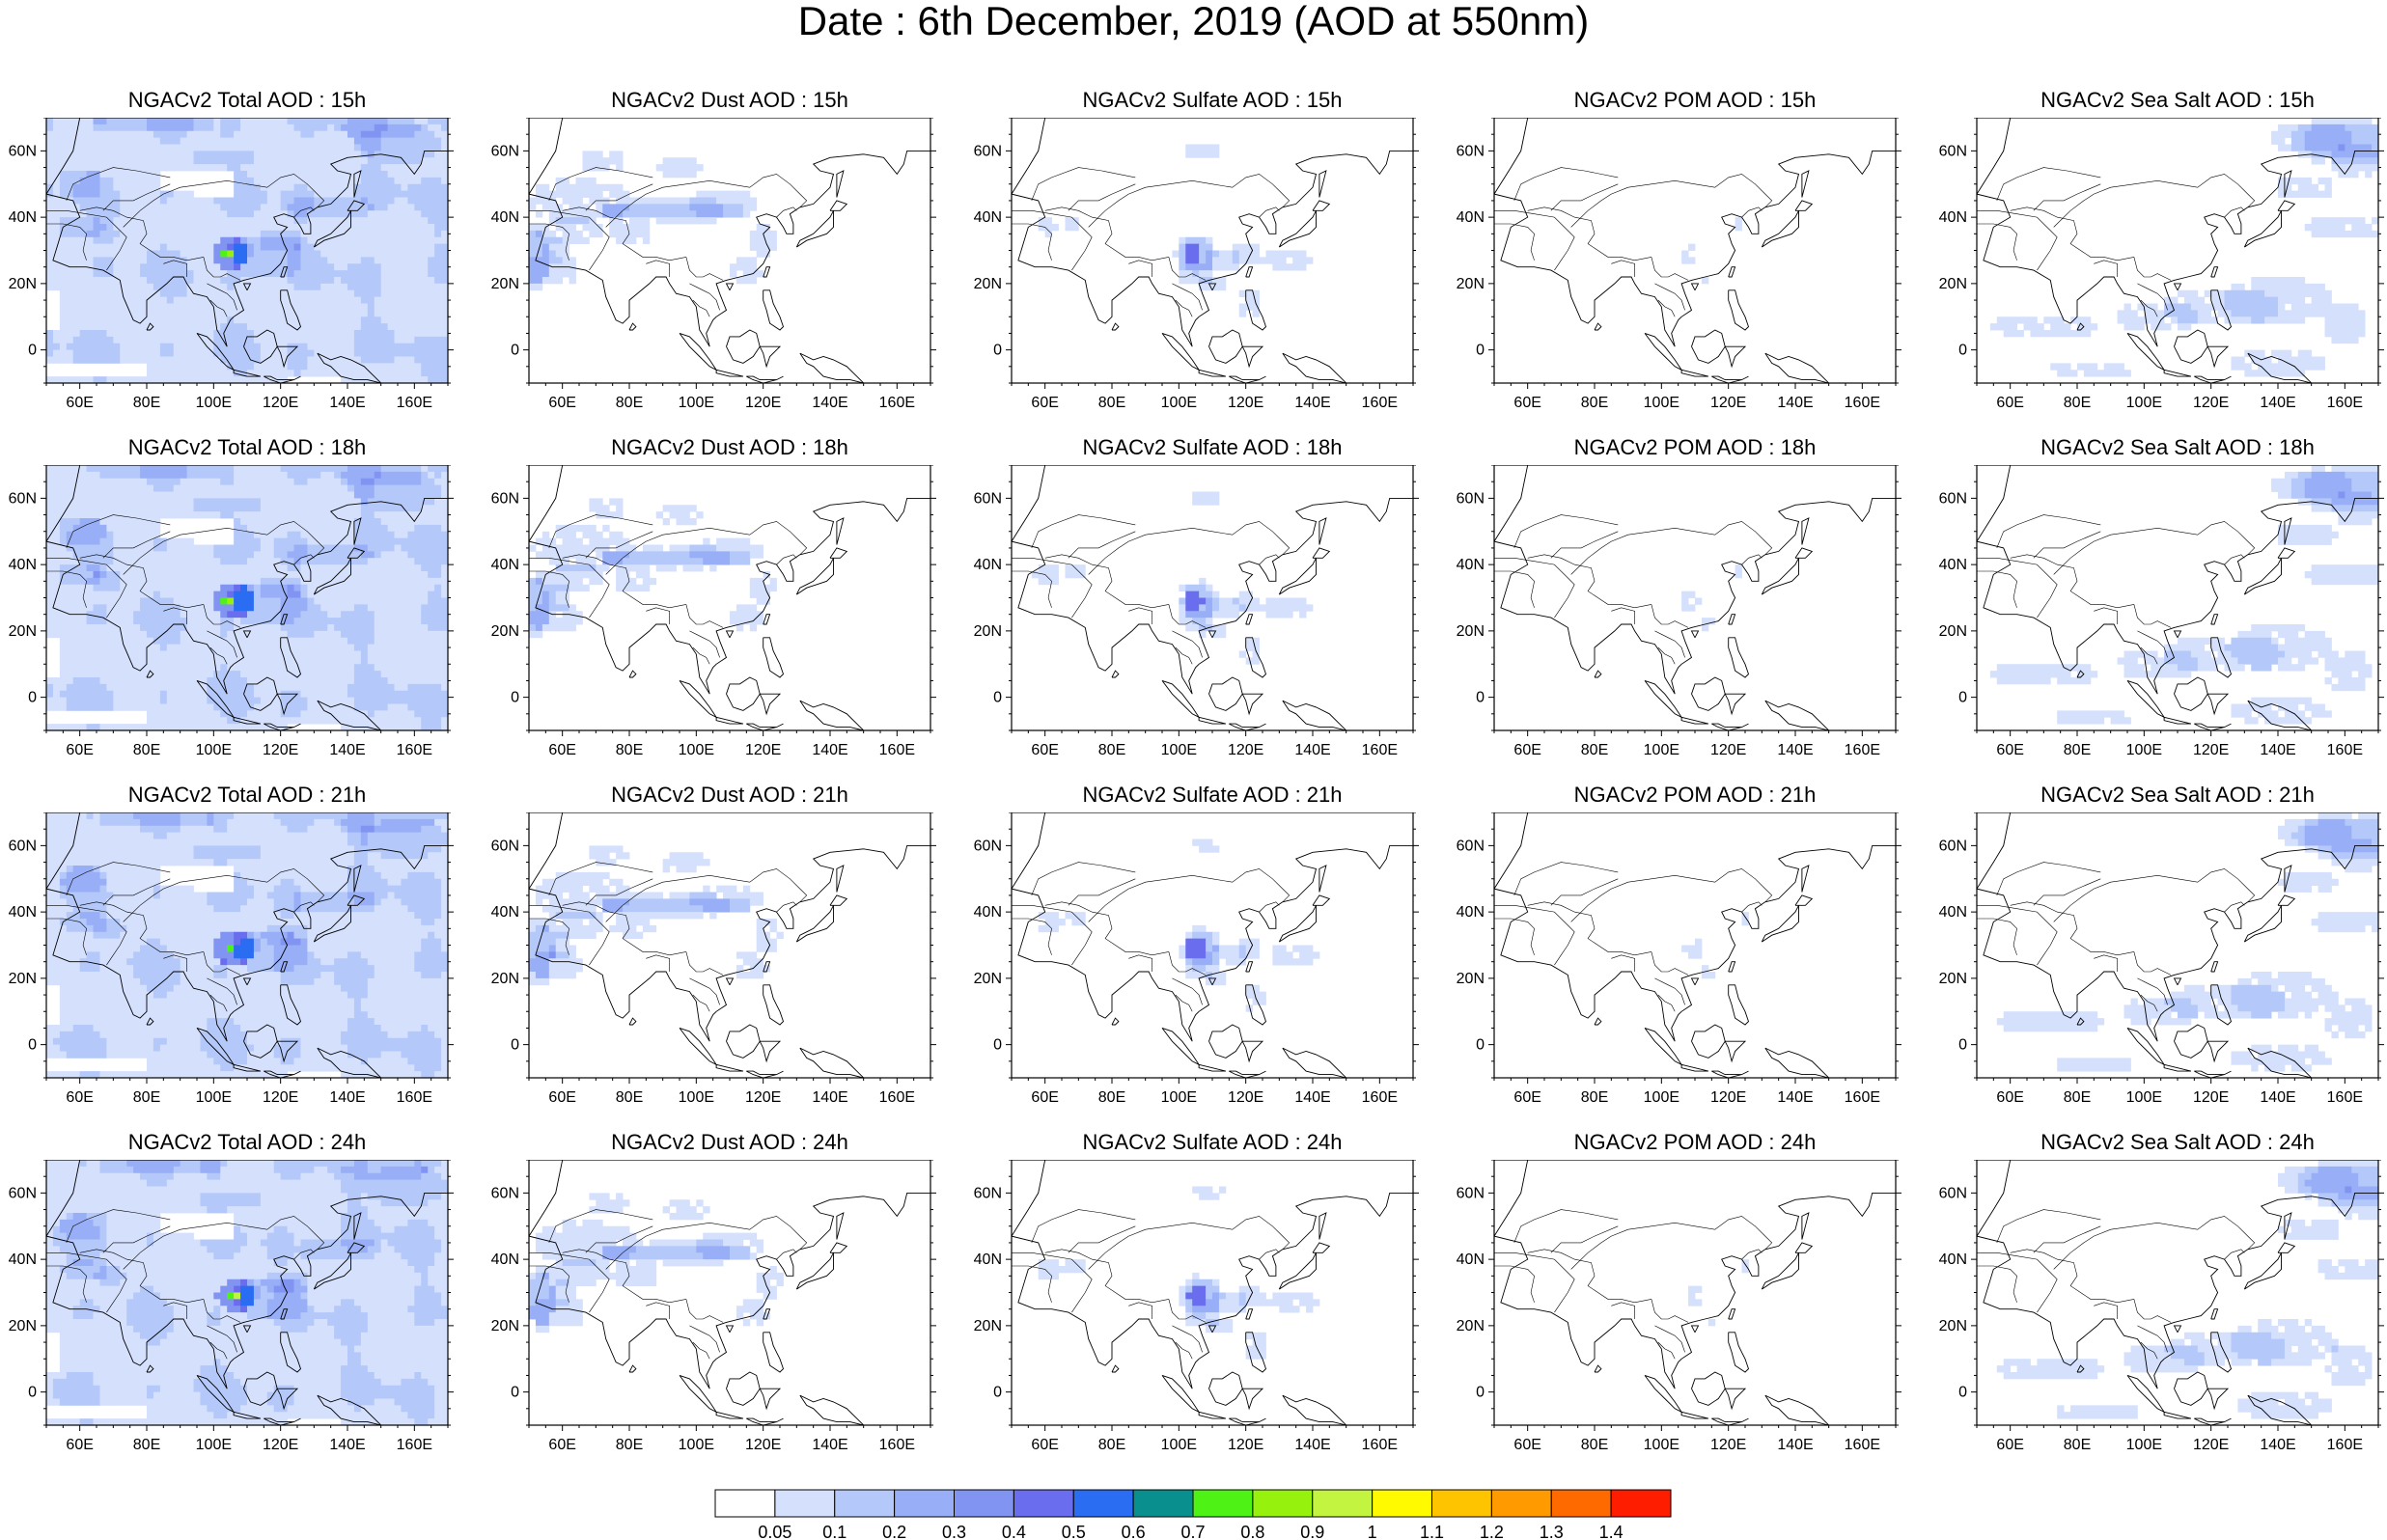 This screenshot has width=2387, height=1540. Describe the element at coordinates (1193, 21) in the screenshot. I see `page-title: Date : 6th December, 2019 (AOD at 550nm)` at that location.